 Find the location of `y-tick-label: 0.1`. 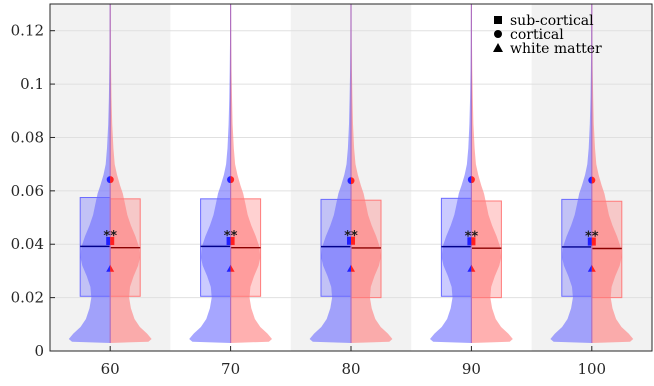

y-tick-label: 0.1 is located at coordinates (32, 84).